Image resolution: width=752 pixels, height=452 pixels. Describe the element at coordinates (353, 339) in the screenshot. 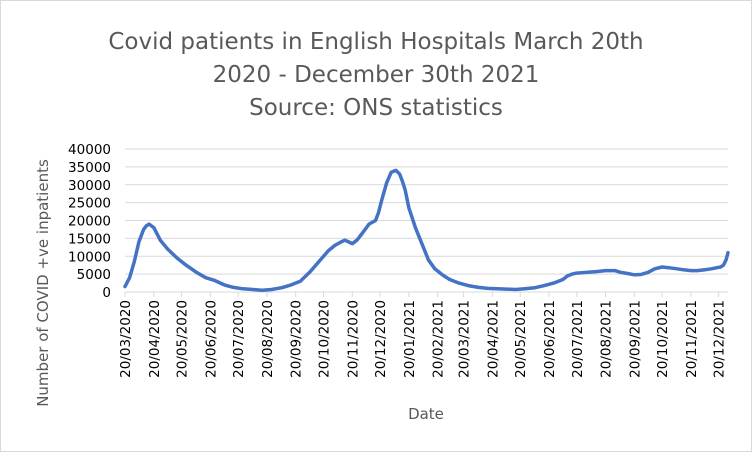

I see `x-tick-label: 20/11/2020` at that location.